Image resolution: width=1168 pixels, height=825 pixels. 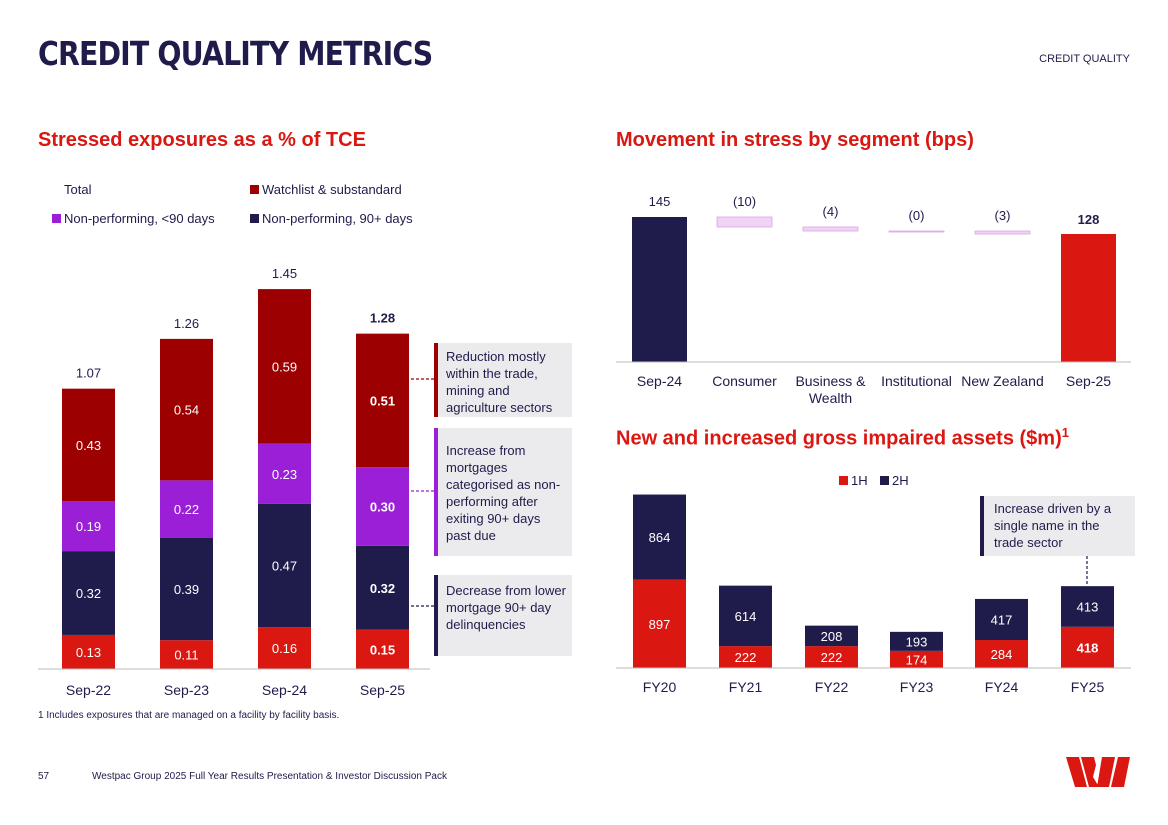 I want to click on x-tick-FY21: FY21, so click(x=746, y=687).